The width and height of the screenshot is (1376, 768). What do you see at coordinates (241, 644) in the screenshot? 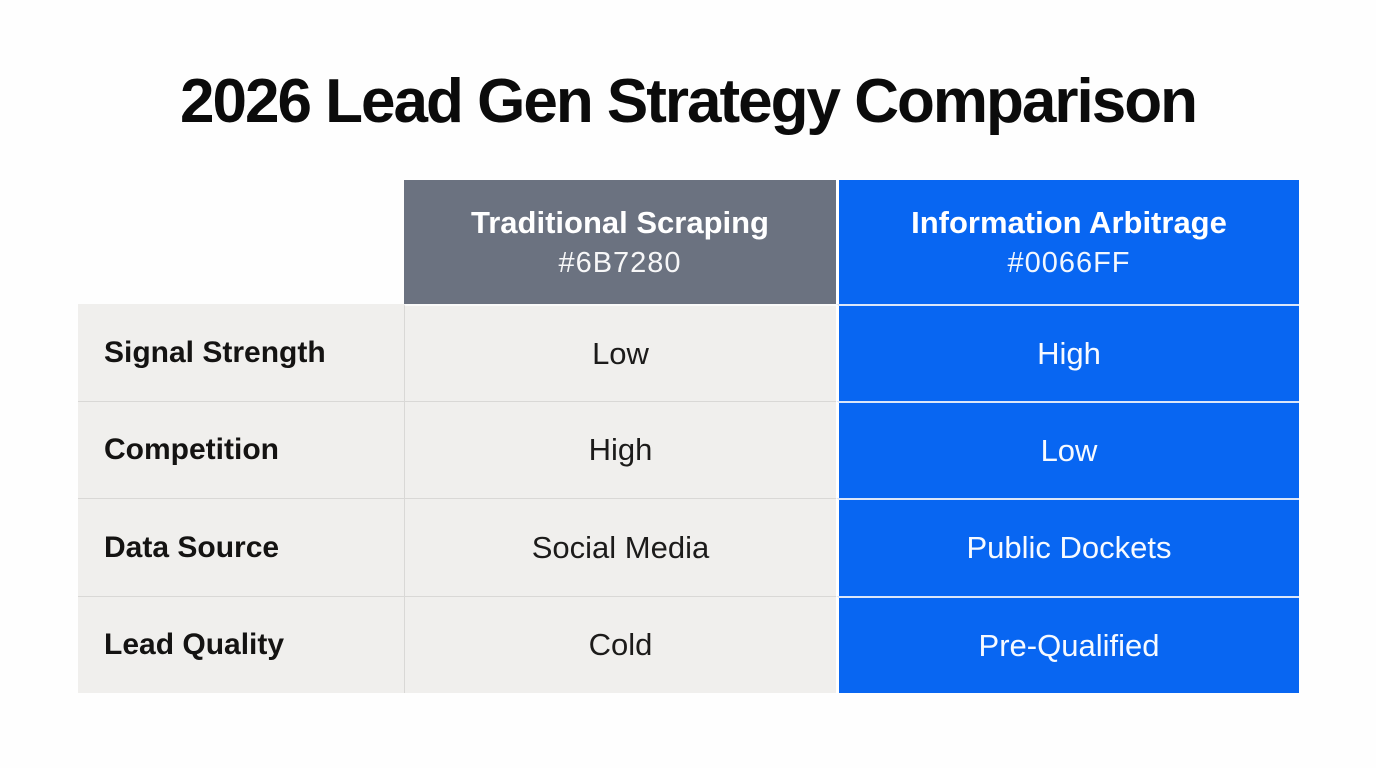
I see `row-label-lead-quality: Lead Quality` at bounding box center [241, 644].